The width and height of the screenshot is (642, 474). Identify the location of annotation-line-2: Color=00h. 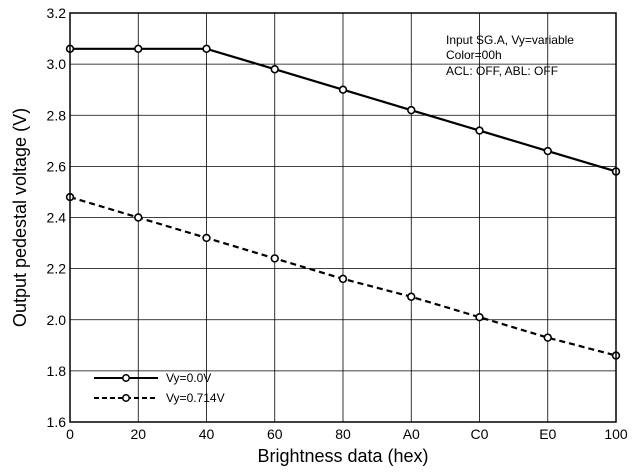
(474, 55).